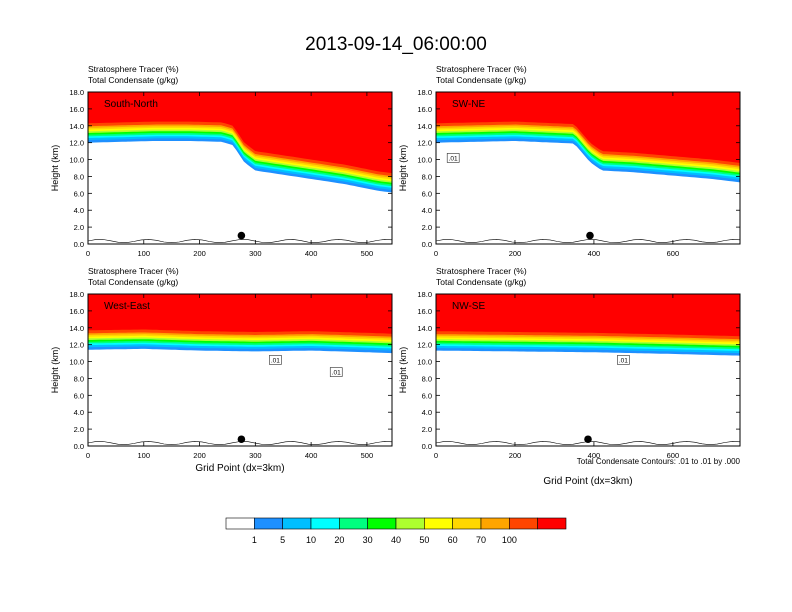  Describe the element at coordinates (468, 306) in the screenshot. I see `panel-name: NW-SE` at that location.